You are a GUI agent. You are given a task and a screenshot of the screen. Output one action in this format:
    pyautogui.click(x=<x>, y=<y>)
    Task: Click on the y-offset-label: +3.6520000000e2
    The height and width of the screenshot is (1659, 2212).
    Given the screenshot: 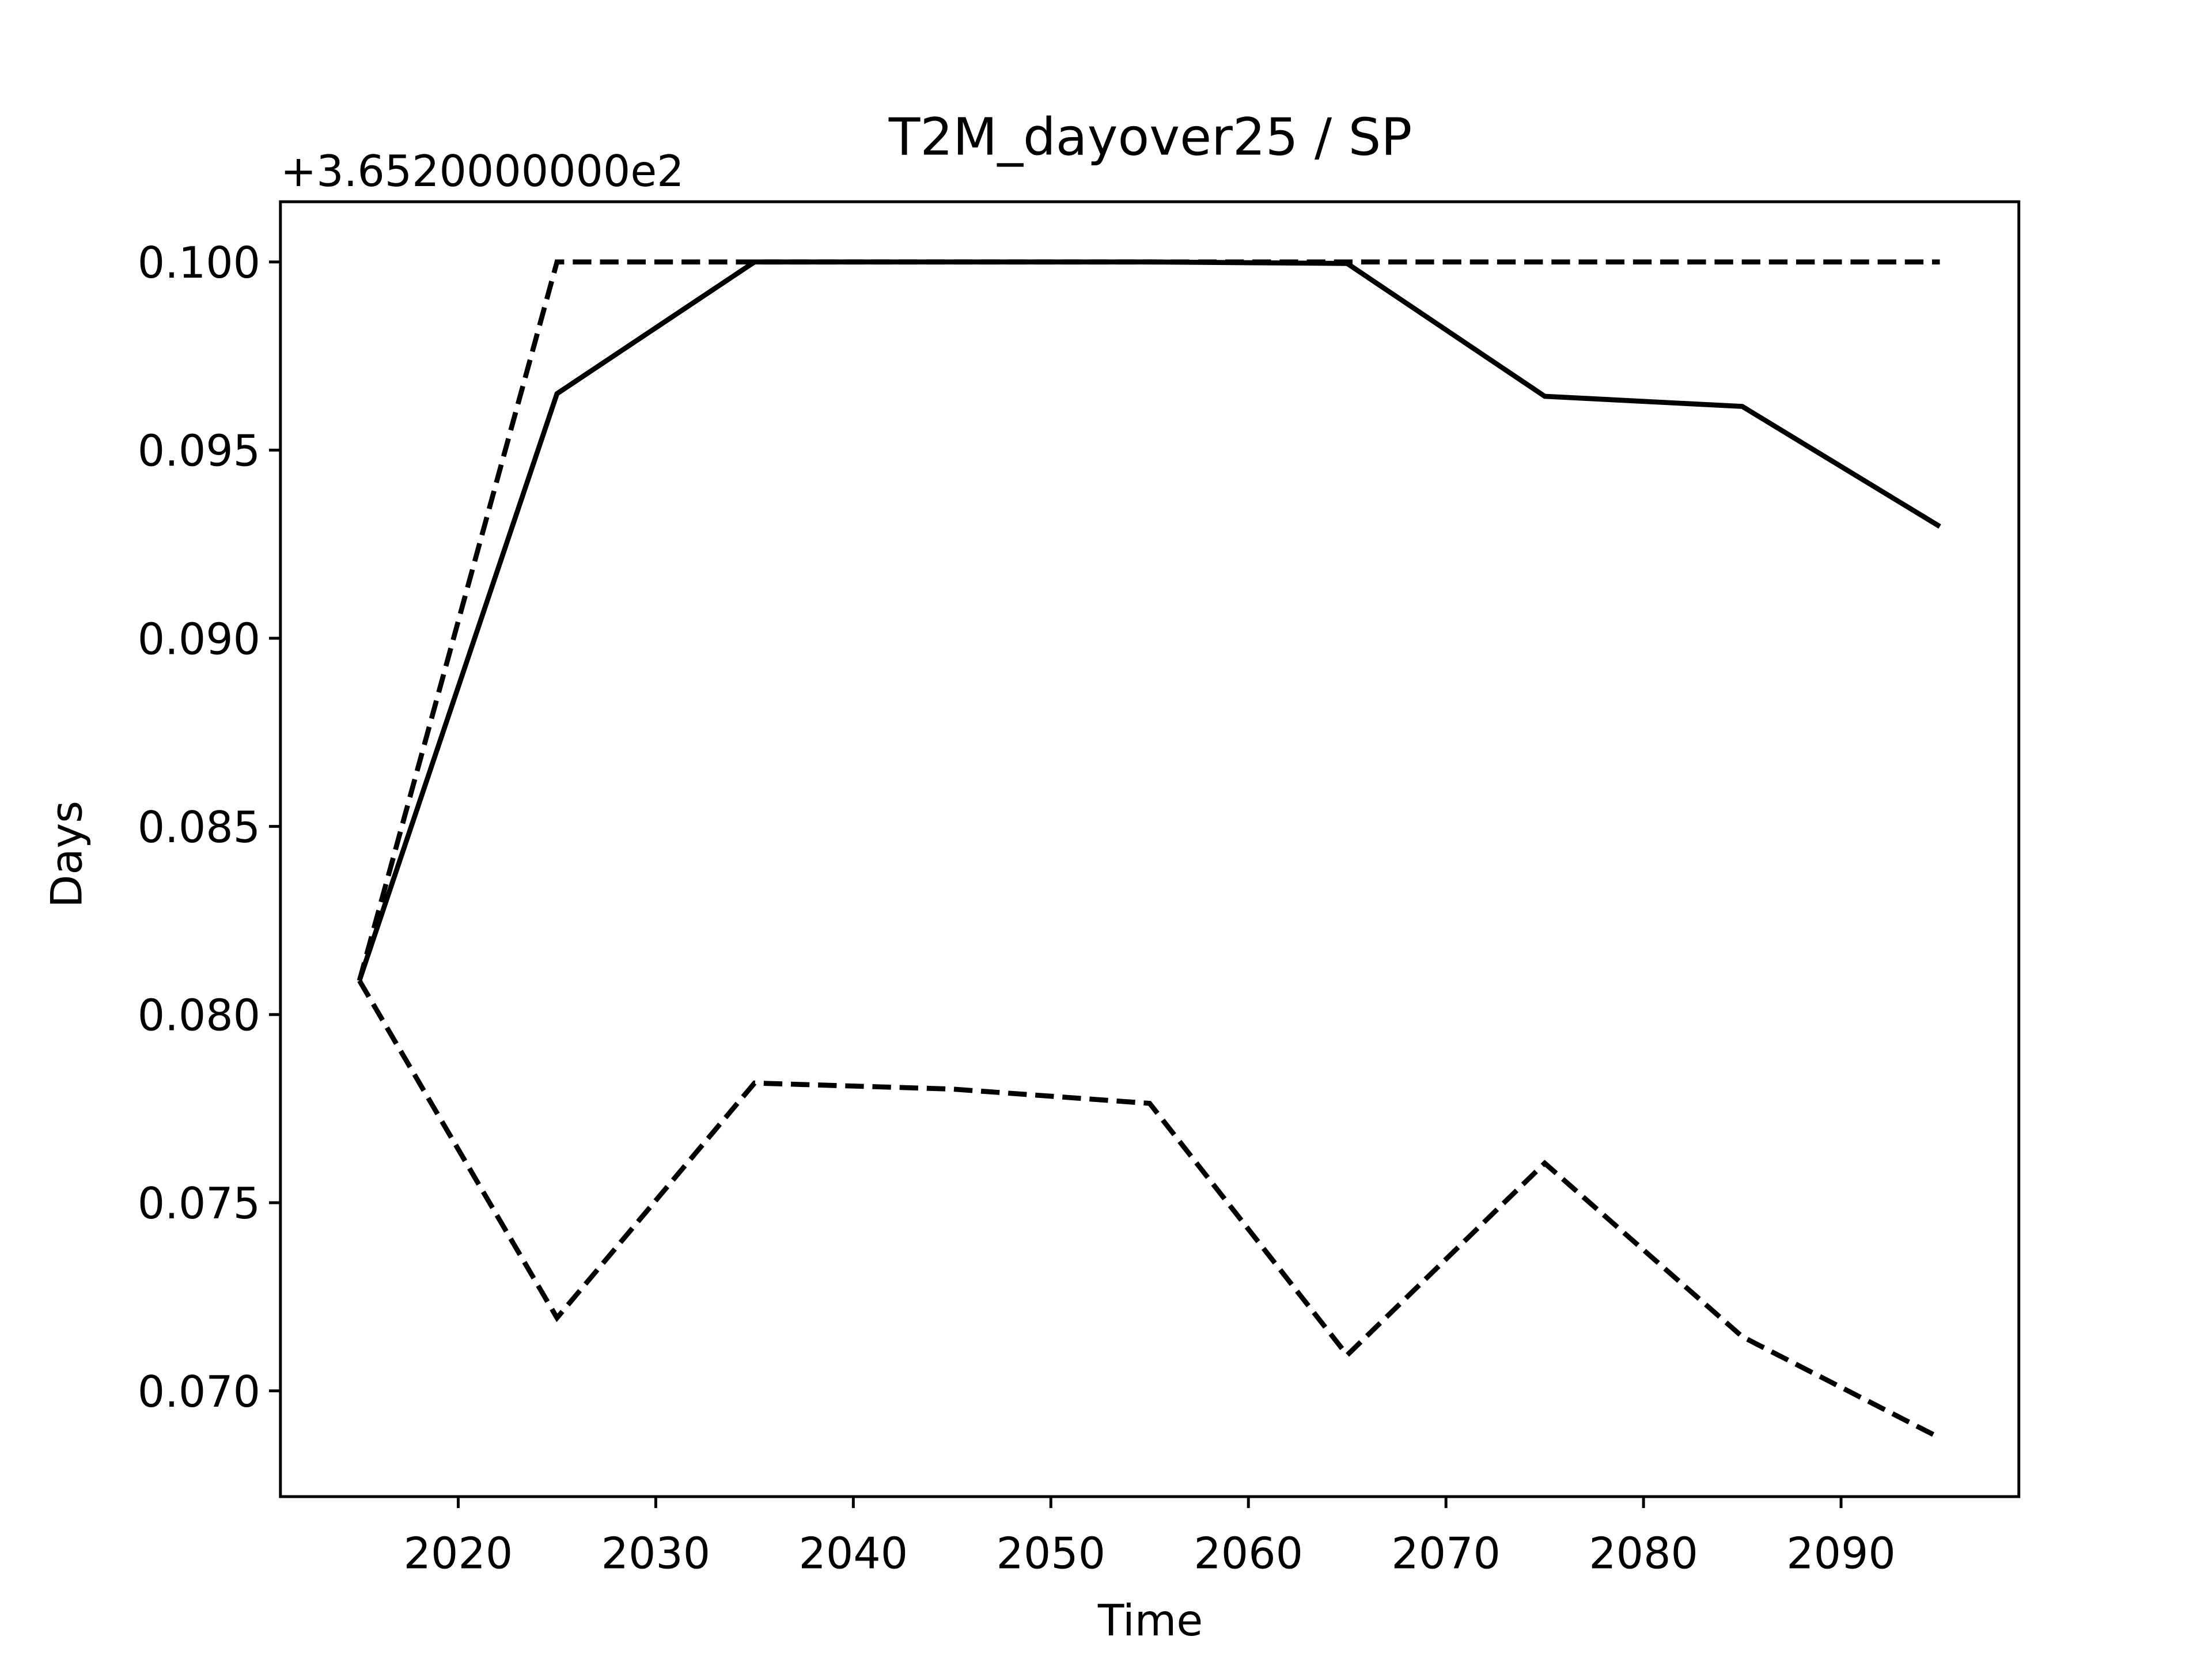 What is the action you would take?
    pyautogui.click(x=482, y=171)
    